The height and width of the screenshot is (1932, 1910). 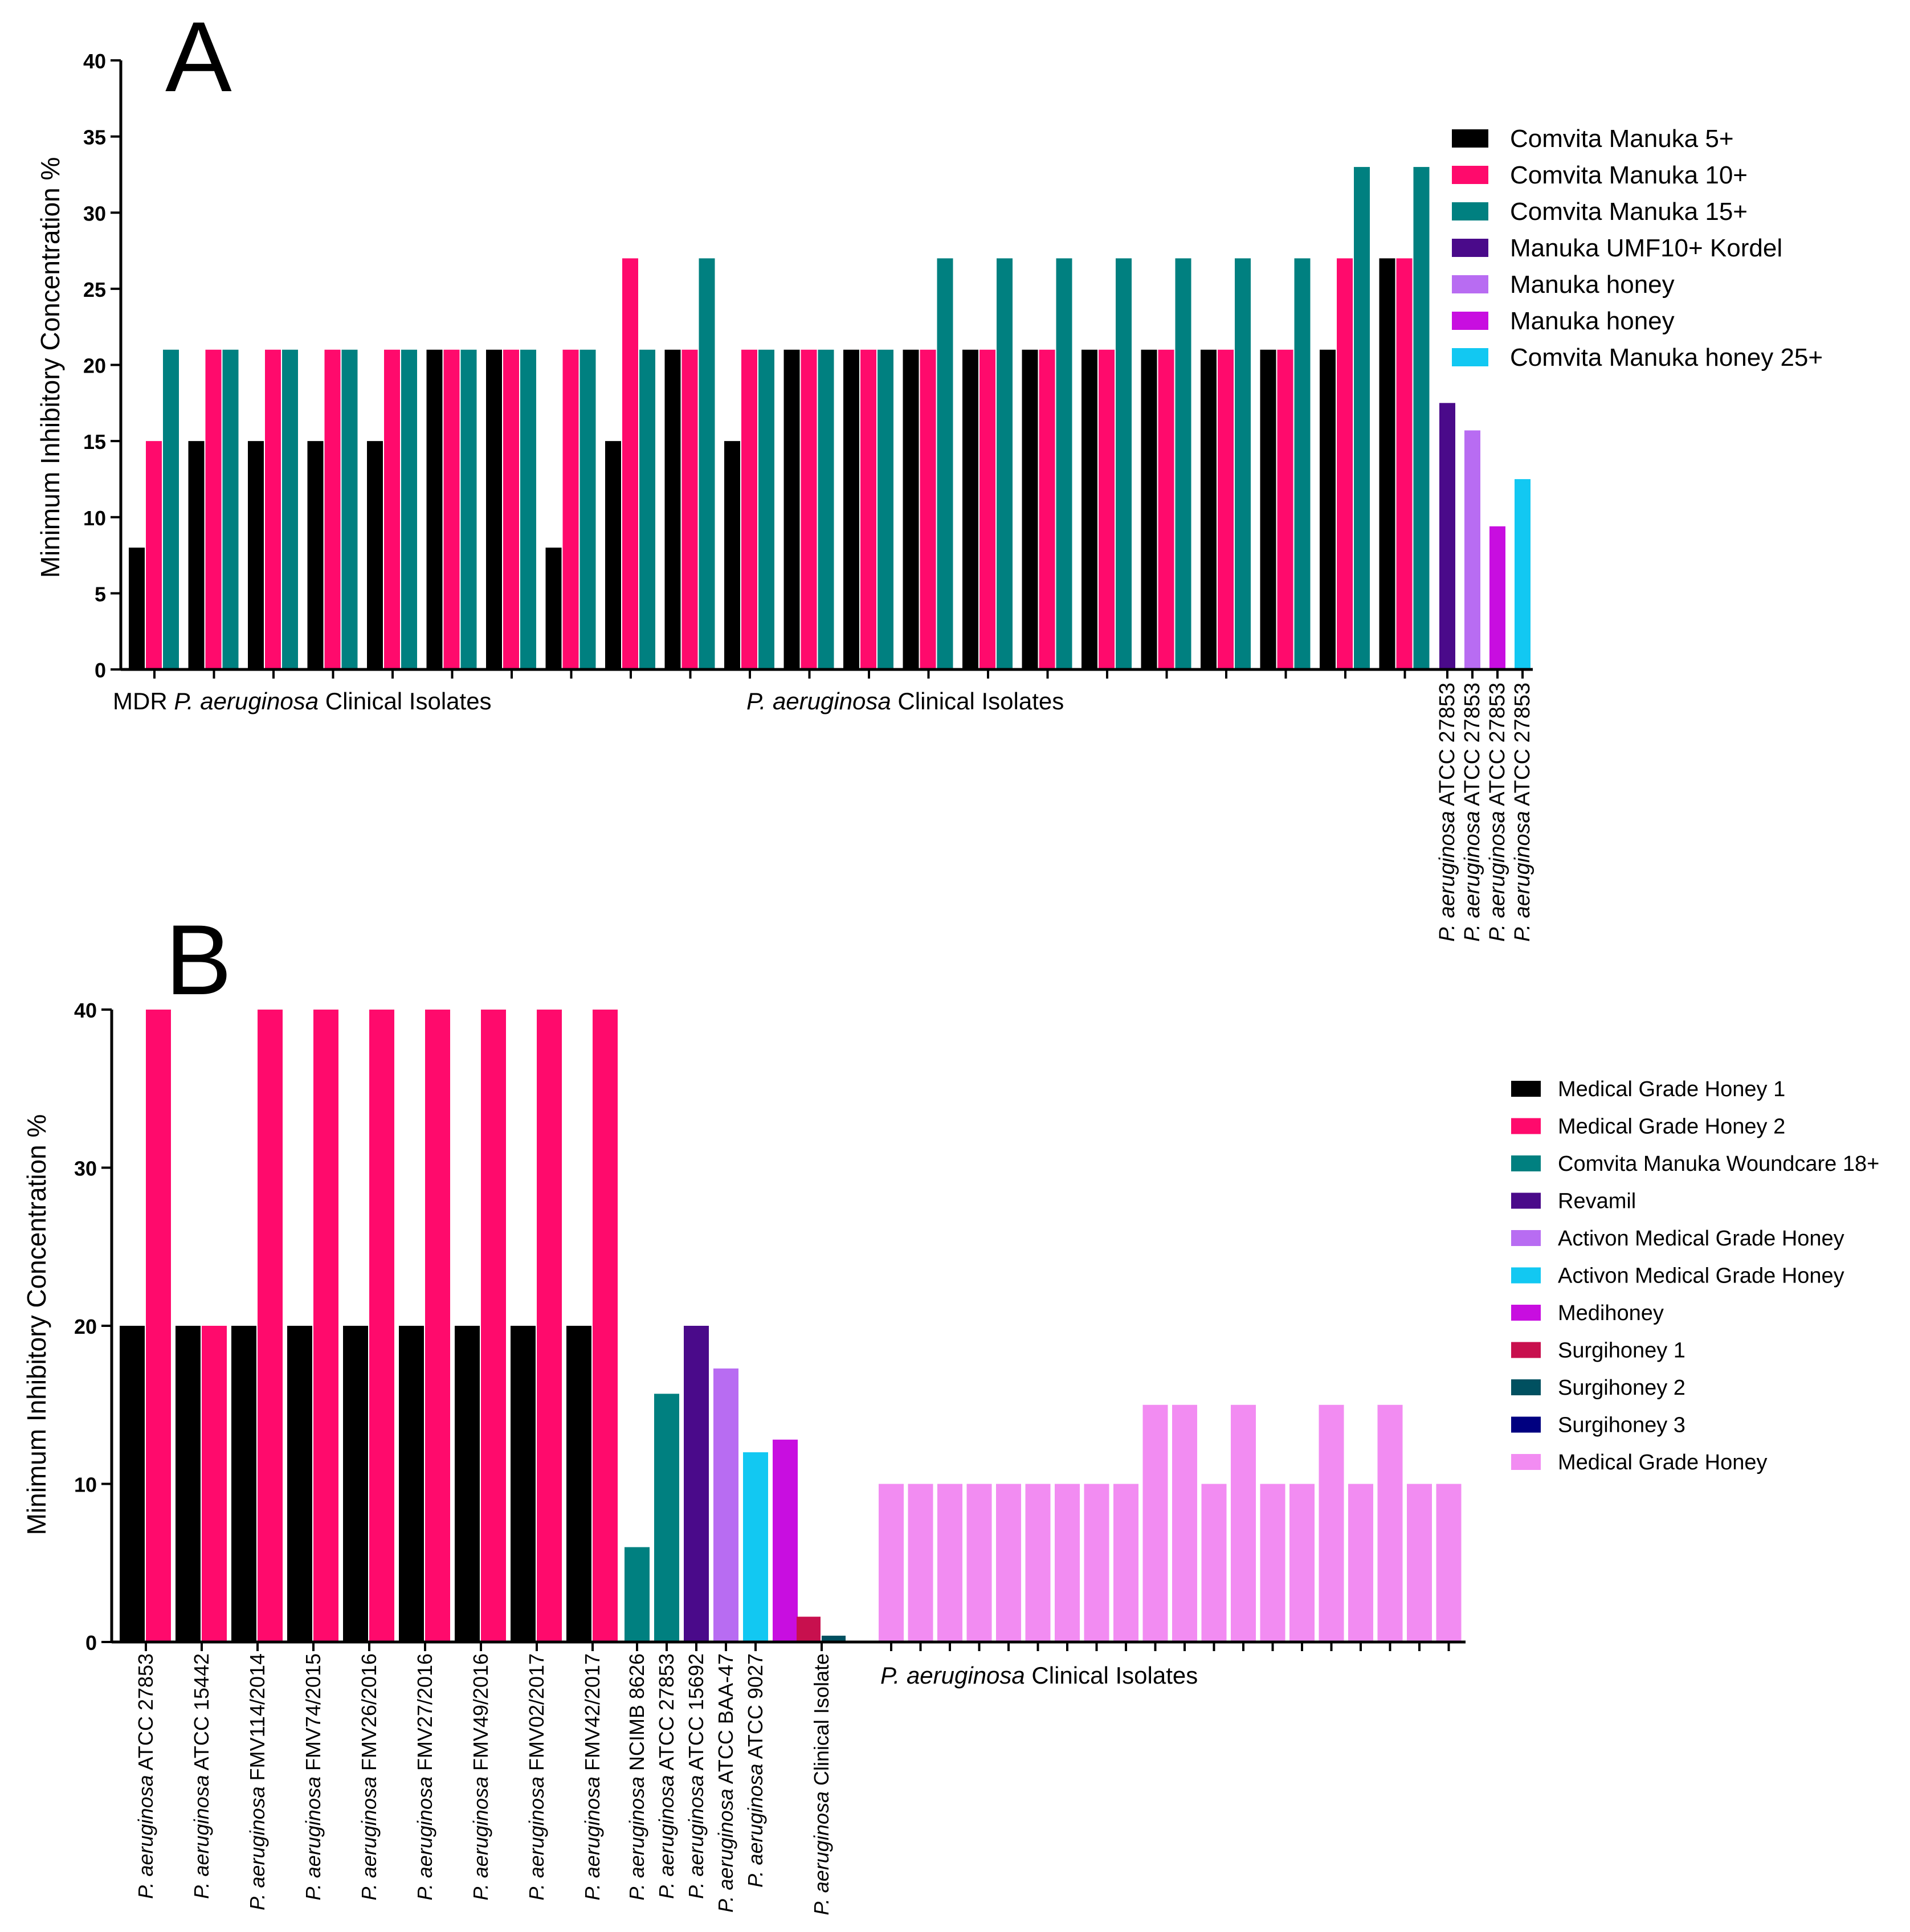 What do you see at coordinates (94, 62) in the screenshot?
I see `panel-a-y-tick-label: 40` at bounding box center [94, 62].